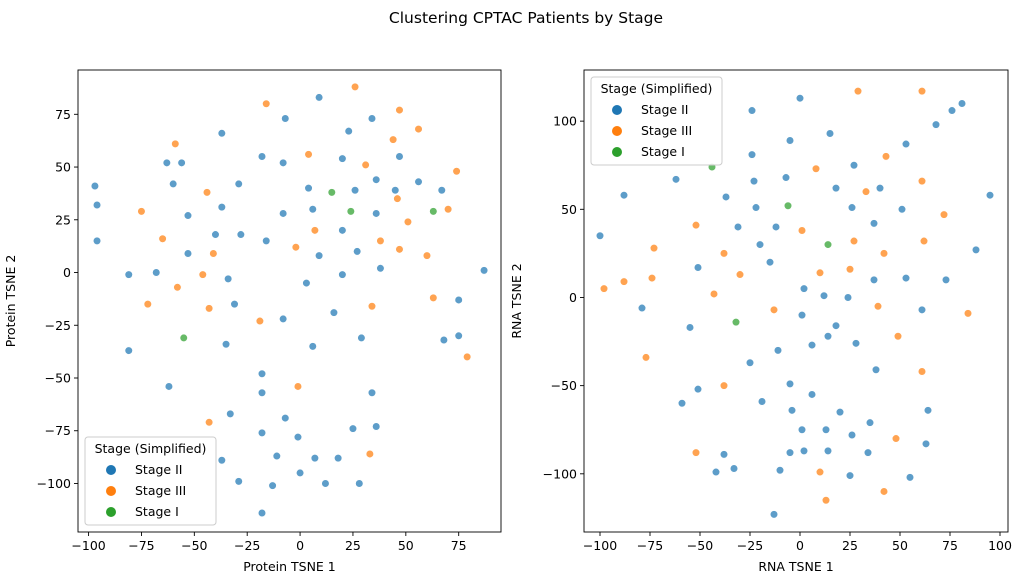 The width and height of the screenshot is (1021, 585). I want to click on protein-y-tick-label: 50, so click(63, 167).